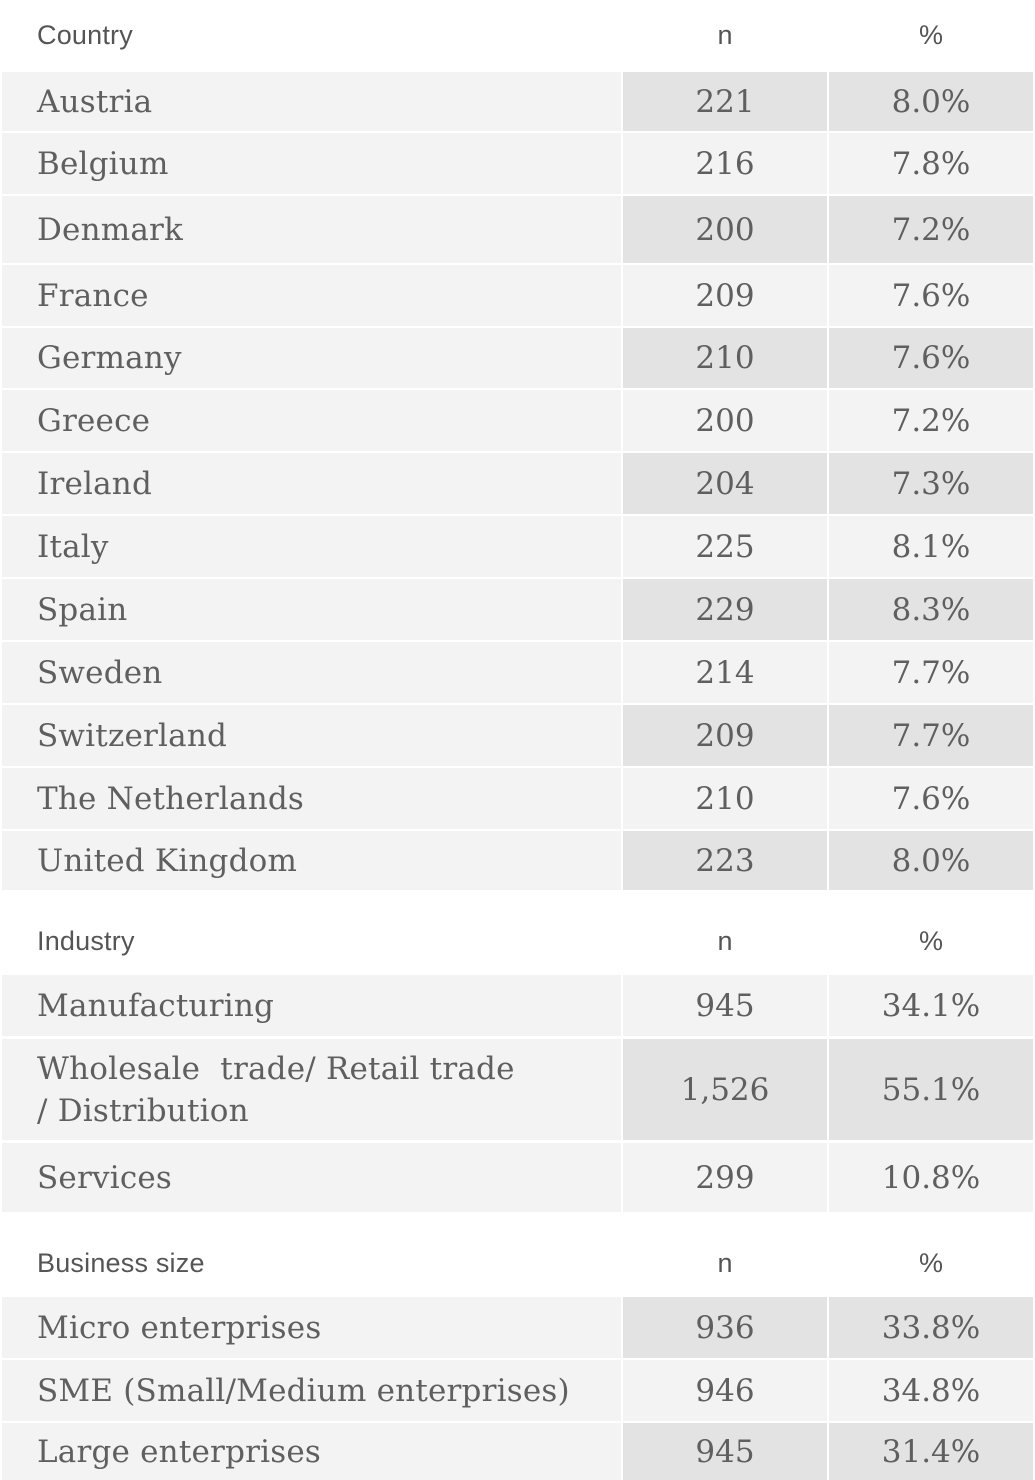 The image size is (1035, 1480). What do you see at coordinates (311, 1327) in the screenshot?
I see `row-label: Micro enterprises` at bounding box center [311, 1327].